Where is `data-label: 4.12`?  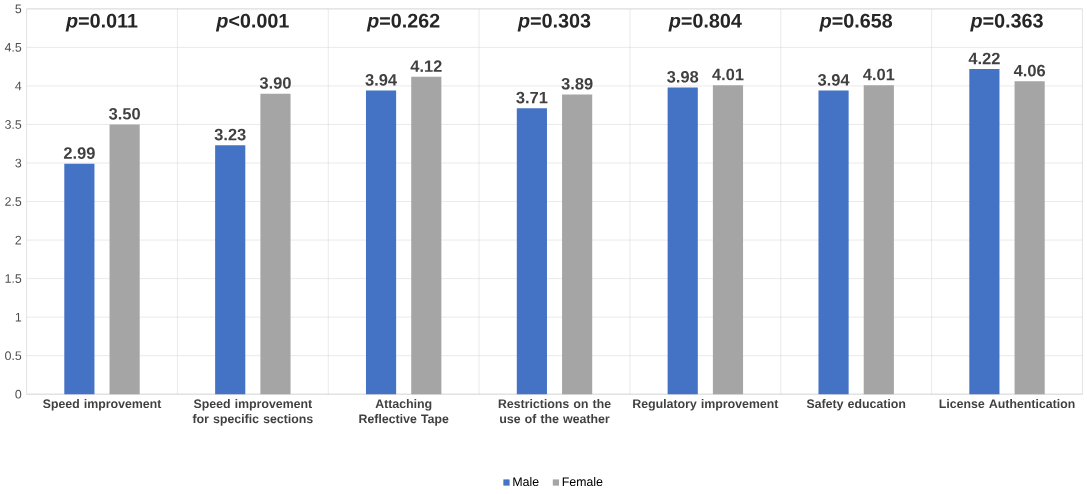
data-label: 4.12 is located at coordinates (426, 66).